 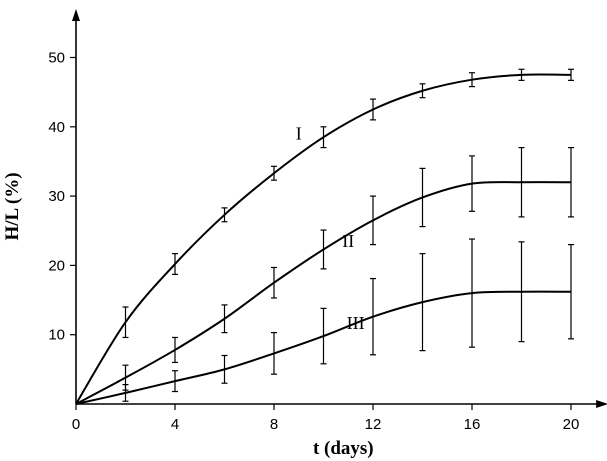 I want to click on y-tick-label: 30, so click(x=56, y=196).